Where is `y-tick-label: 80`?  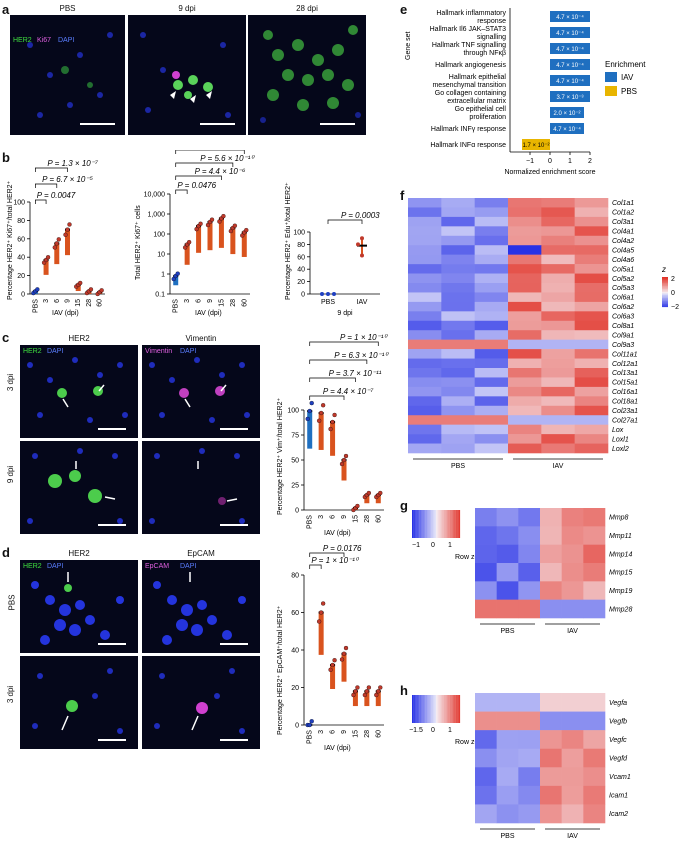 y-tick-label: 80 is located at coordinates (295, 576).